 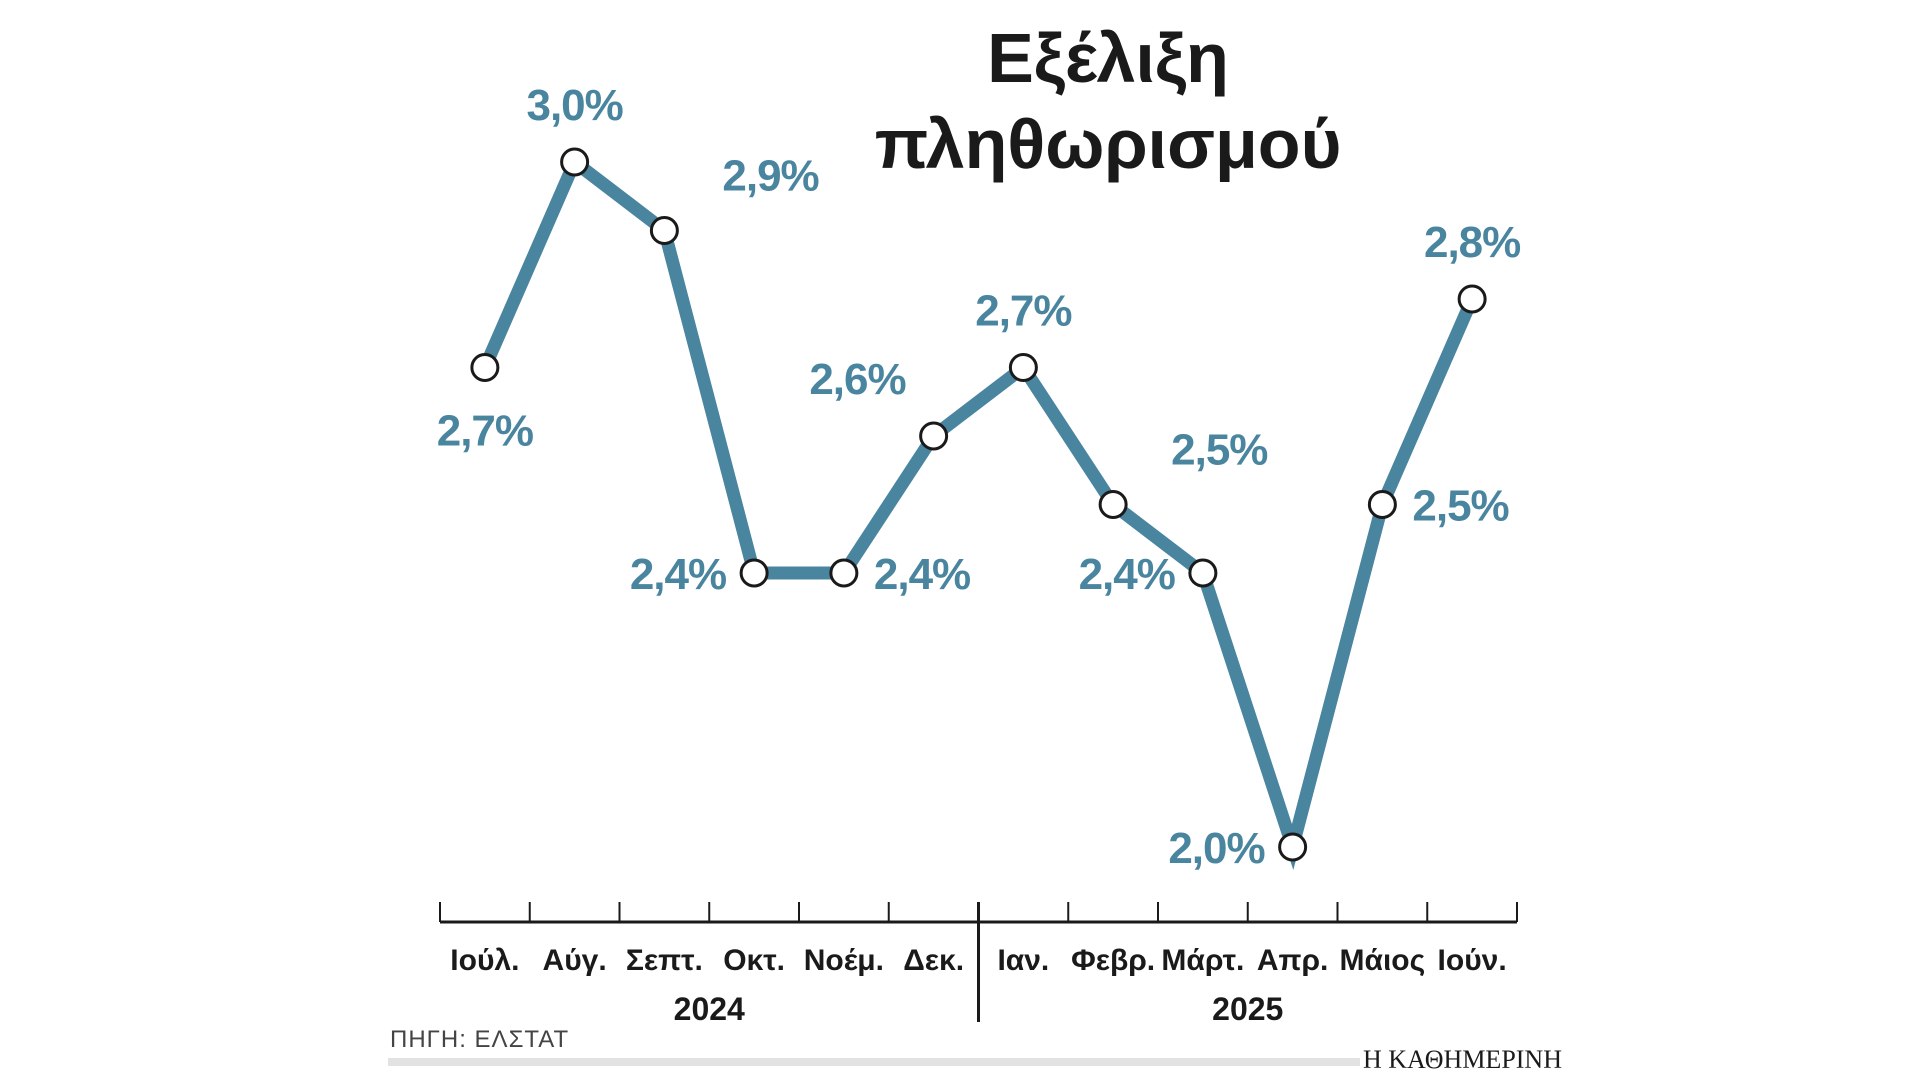 I want to click on chart-title-line-2: πληθωρισμού, so click(x=1108, y=144).